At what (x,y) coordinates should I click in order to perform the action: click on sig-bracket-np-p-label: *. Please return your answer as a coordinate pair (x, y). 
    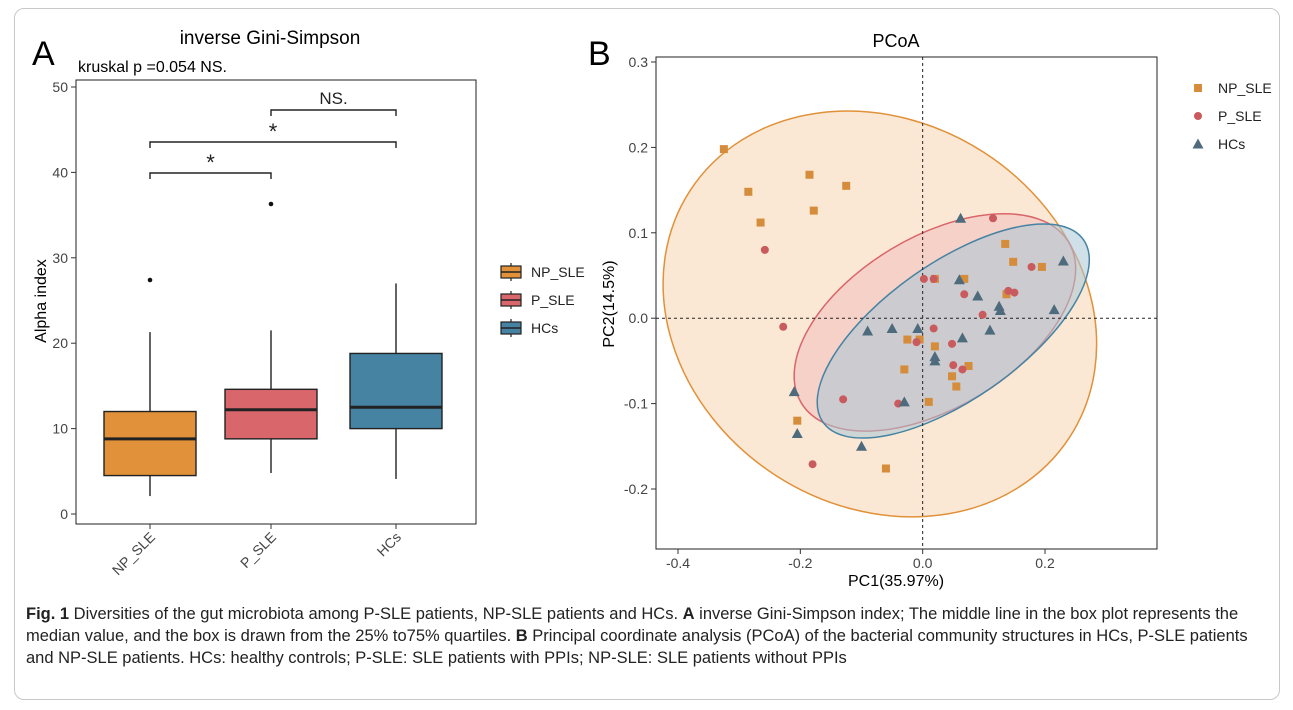
    Looking at the image, I should click on (210, 162).